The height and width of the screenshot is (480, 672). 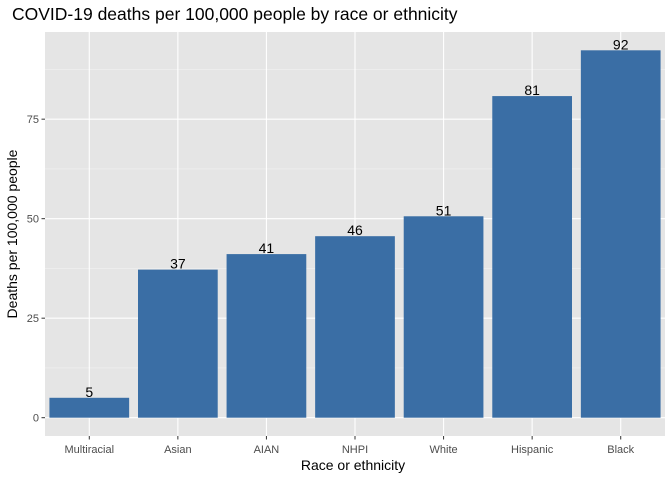 I want to click on data-label-aian: 41, so click(x=267, y=248).